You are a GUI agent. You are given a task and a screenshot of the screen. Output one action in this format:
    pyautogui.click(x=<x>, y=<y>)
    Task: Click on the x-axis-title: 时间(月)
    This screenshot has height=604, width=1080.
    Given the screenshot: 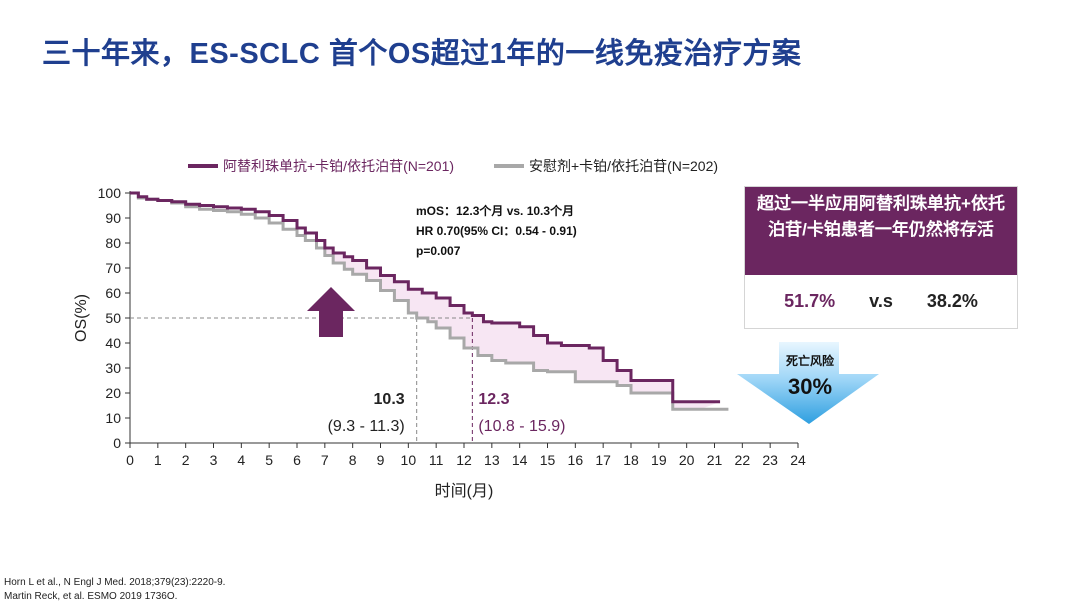 What is the action you would take?
    pyautogui.click(x=464, y=491)
    